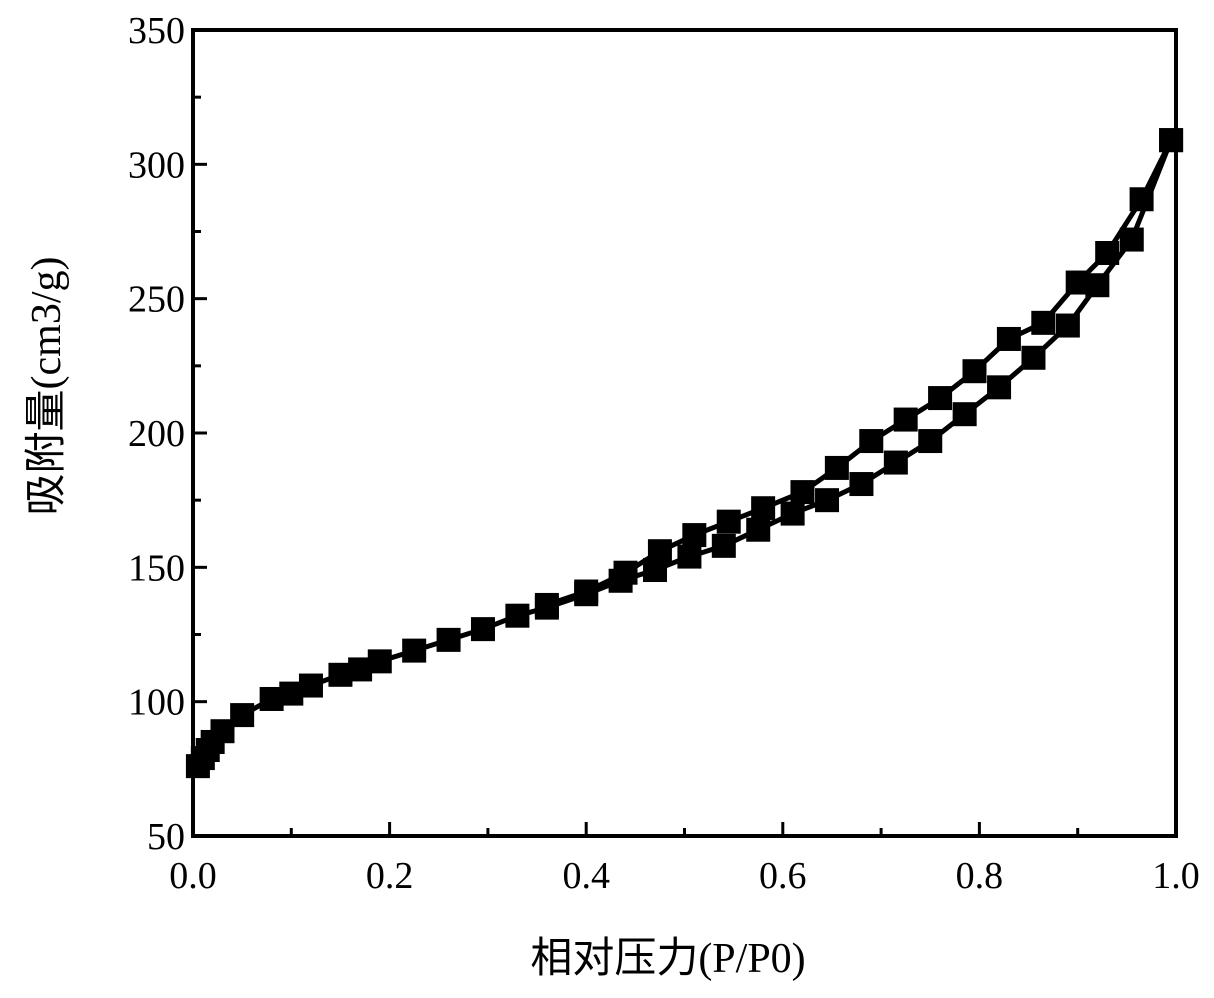 The height and width of the screenshot is (998, 1214). I want to click on x-tick-label: 0.2, so click(390, 876).